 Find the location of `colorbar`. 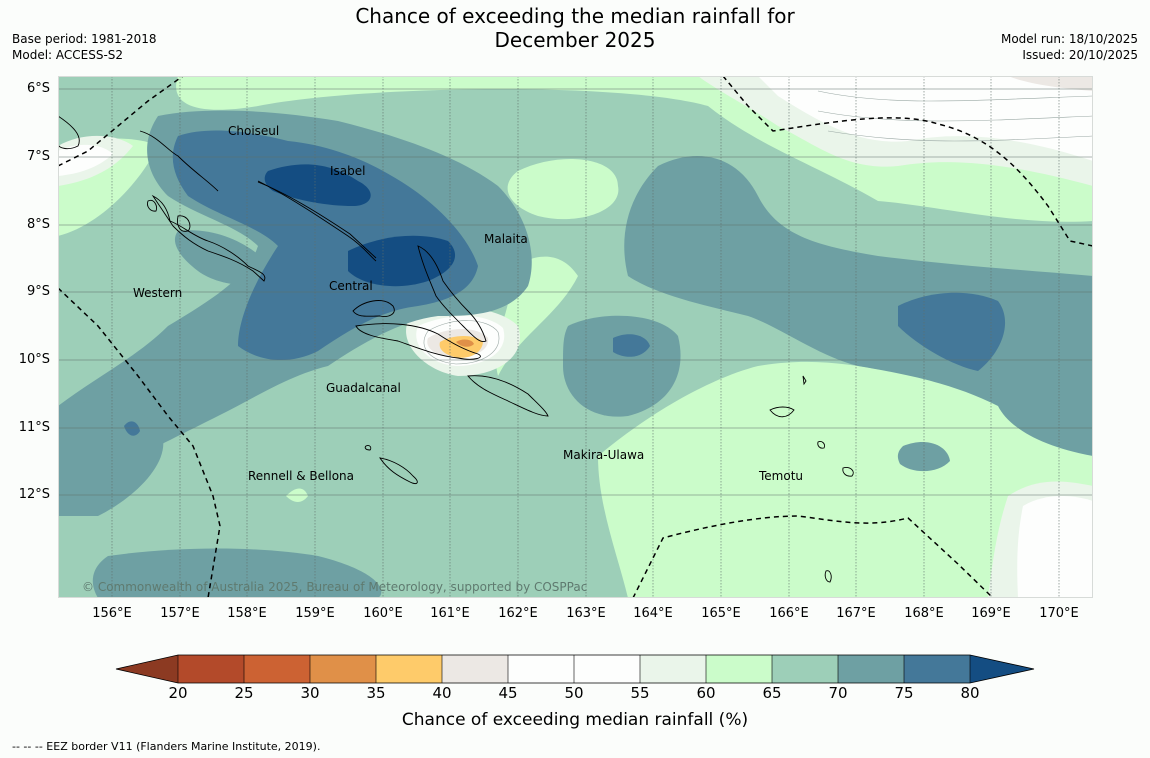

colorbar is located at coordinates (575, 669).